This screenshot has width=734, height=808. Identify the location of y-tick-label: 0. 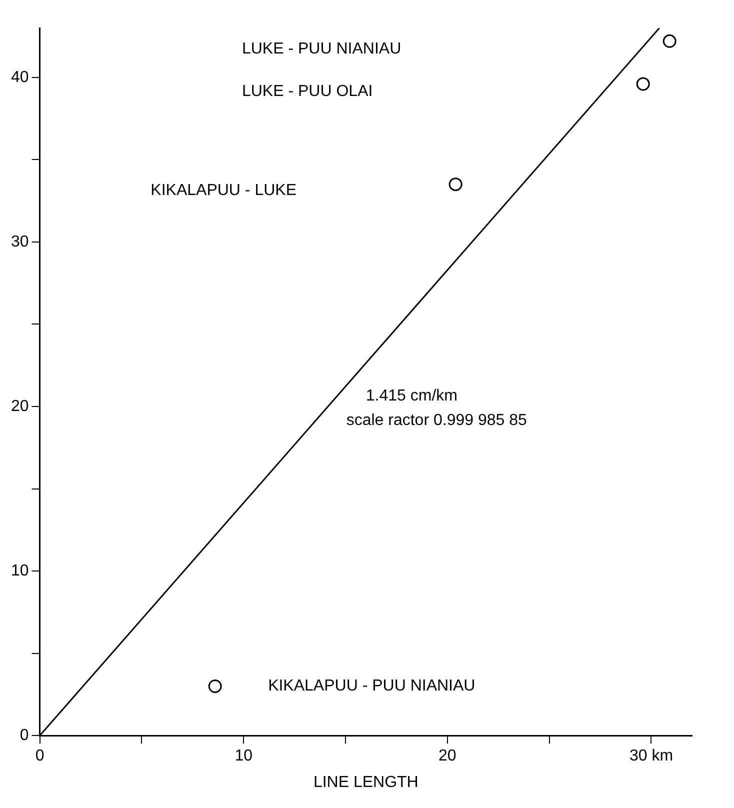
(24, 735).